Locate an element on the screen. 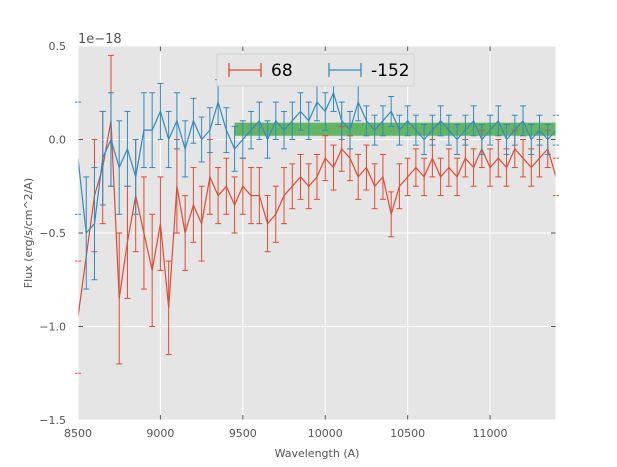 The height and width of the screenshot is (467, 617). x-tick-label: 9000 is located at coordinates (160, 433).